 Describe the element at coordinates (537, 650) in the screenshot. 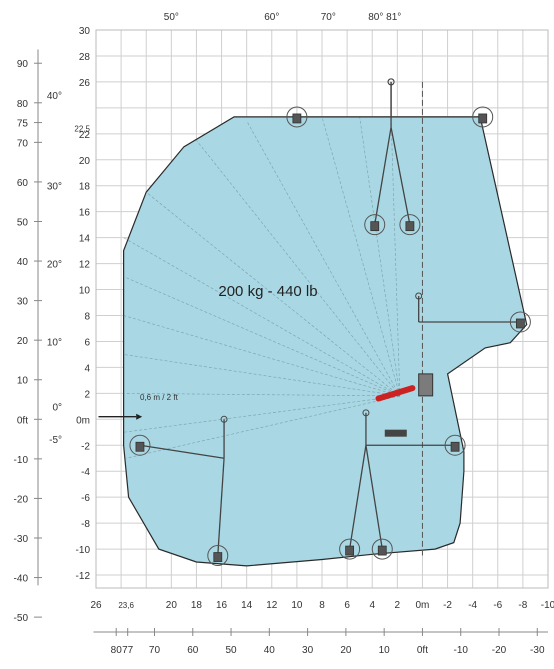

I see `x-tick-ft: -30` at that location.